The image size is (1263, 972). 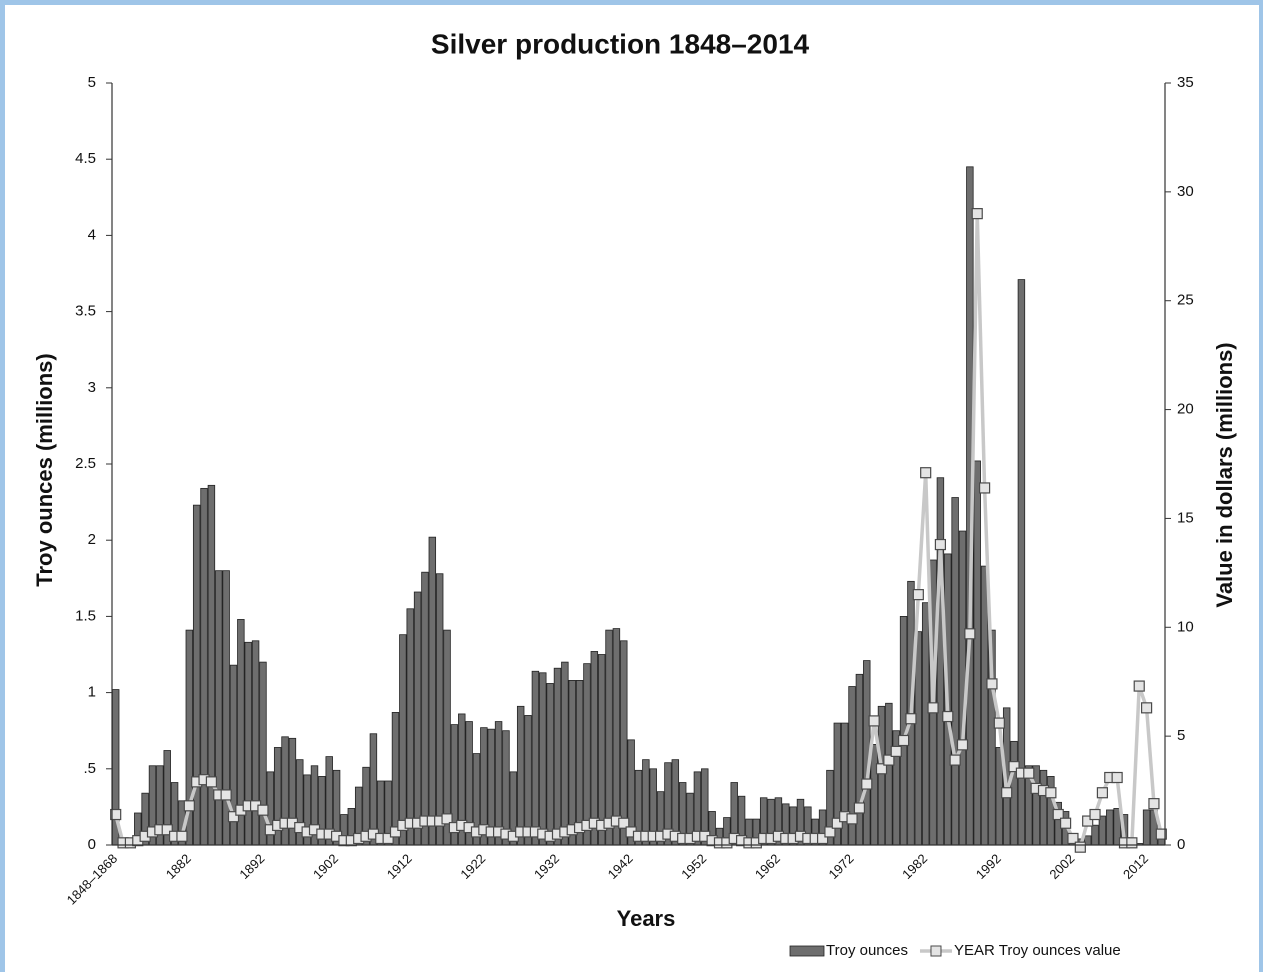 I want to click on y2-tick-label: 0, so click(x=1181, y=844).